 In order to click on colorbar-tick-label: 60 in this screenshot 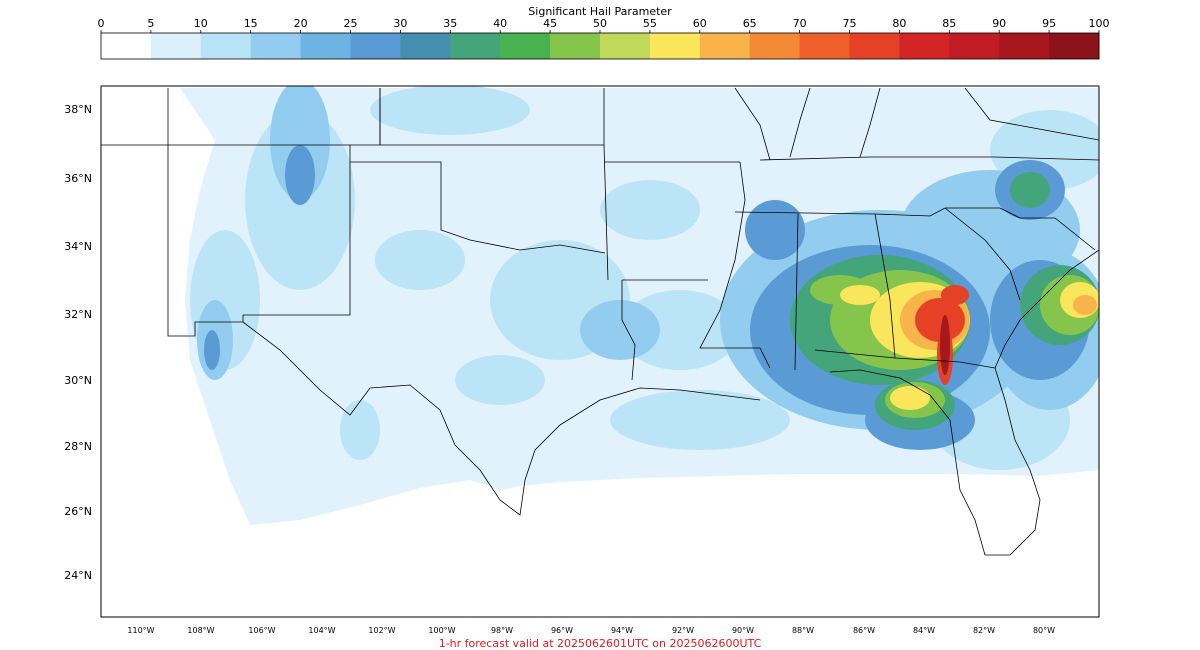, I will do `click(700, 23)`.